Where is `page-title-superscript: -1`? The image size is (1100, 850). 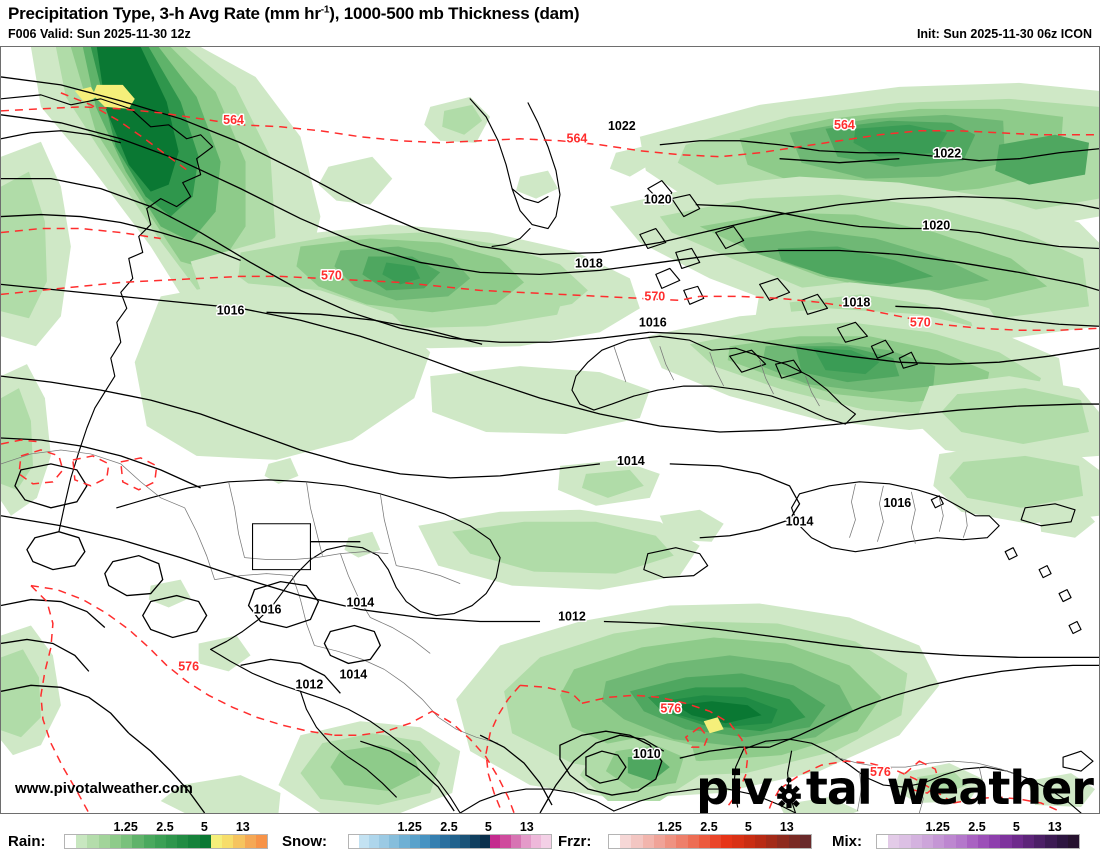 page-title-superscript: -1 is located at coordinates (325, 10).